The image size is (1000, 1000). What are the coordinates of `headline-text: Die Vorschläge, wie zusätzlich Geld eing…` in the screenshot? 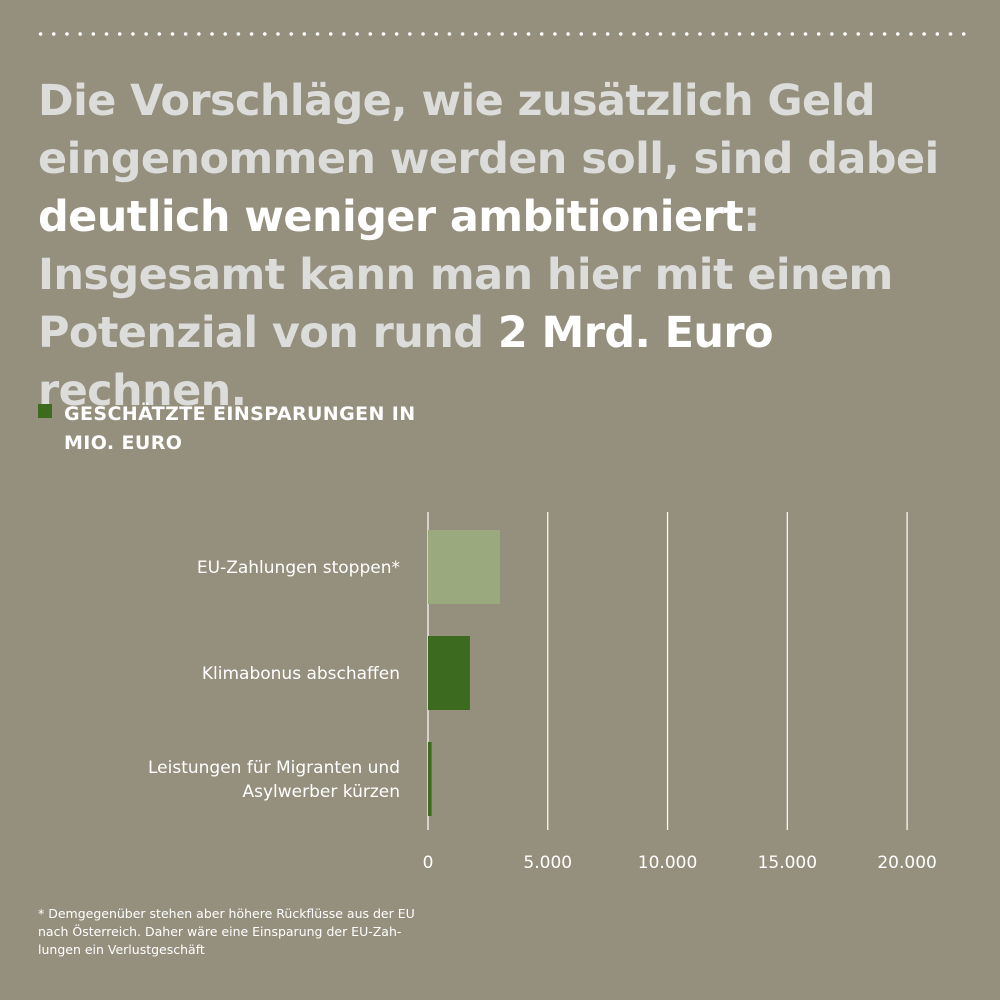 It's located at (496, 130).